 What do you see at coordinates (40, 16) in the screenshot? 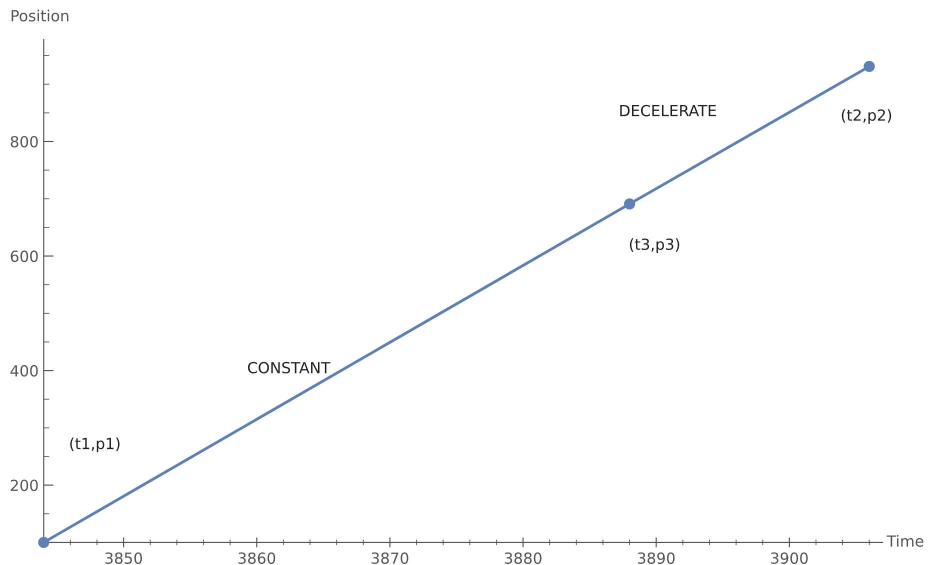
I see `y-axis-title: Position` at bounding box center [40, 16].